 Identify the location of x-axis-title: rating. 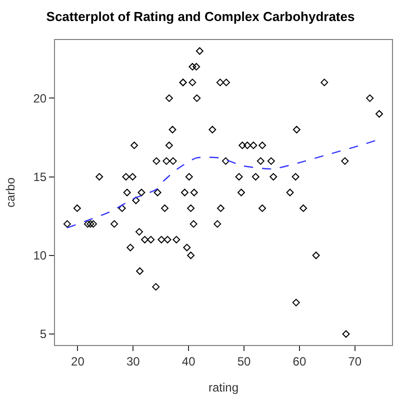
(223, 387).